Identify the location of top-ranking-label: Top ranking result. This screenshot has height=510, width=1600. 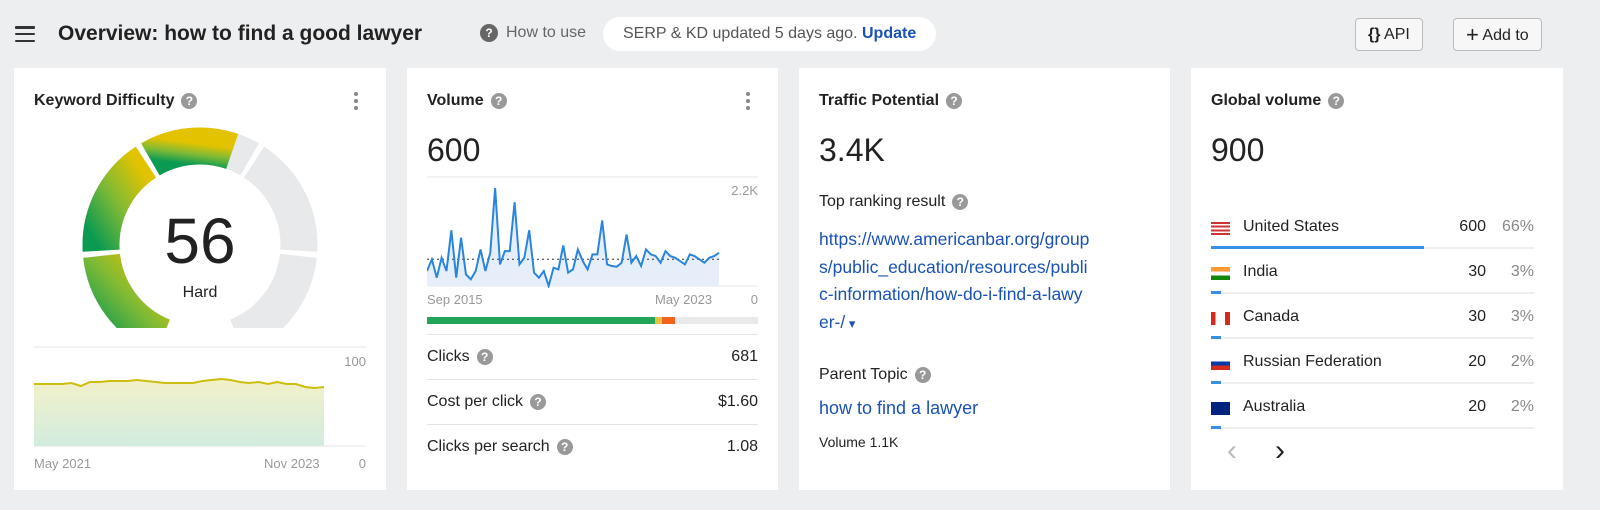
(882, 201).